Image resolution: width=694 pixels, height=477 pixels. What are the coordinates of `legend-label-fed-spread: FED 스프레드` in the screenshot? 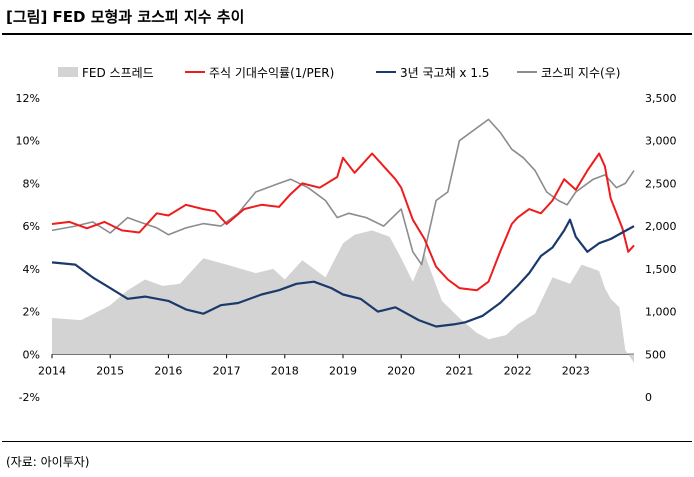 It's located at (118, 73).